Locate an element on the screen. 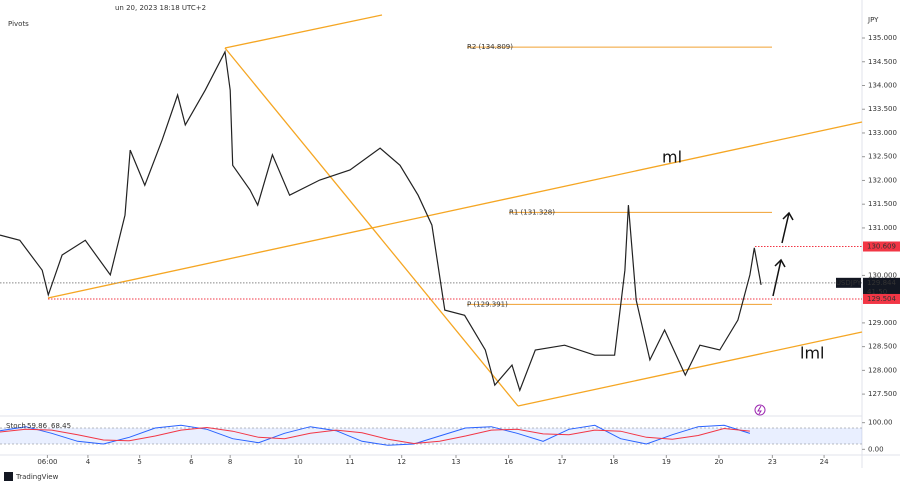  y-tick-label: 129.000 is located at coordinates (882, 323).